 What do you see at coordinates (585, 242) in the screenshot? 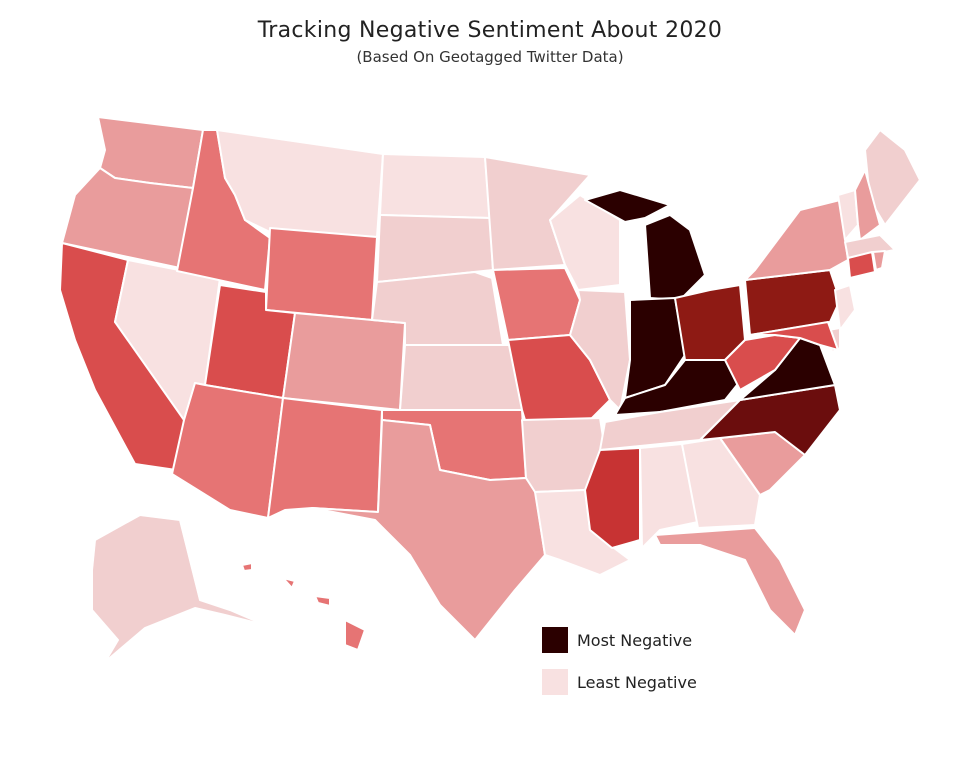
I see `state-wi` at bounding box center [585, 242].